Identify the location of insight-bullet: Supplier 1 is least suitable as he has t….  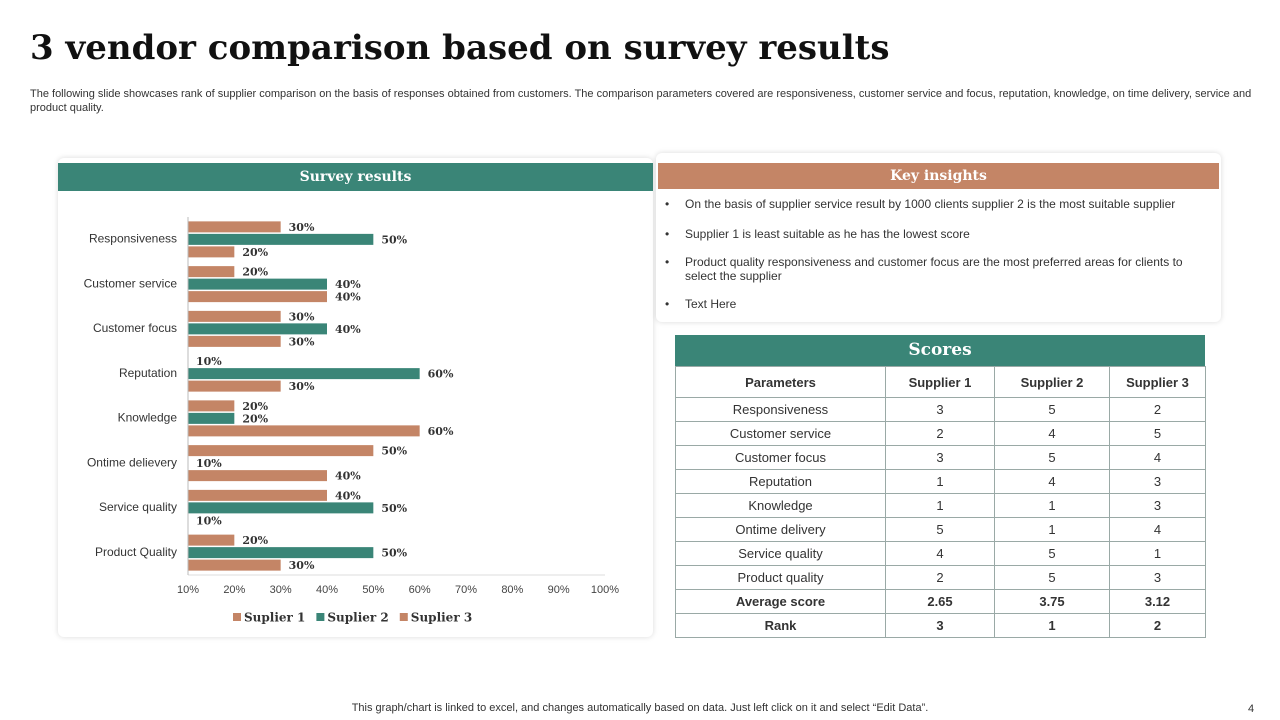
(925, 234).